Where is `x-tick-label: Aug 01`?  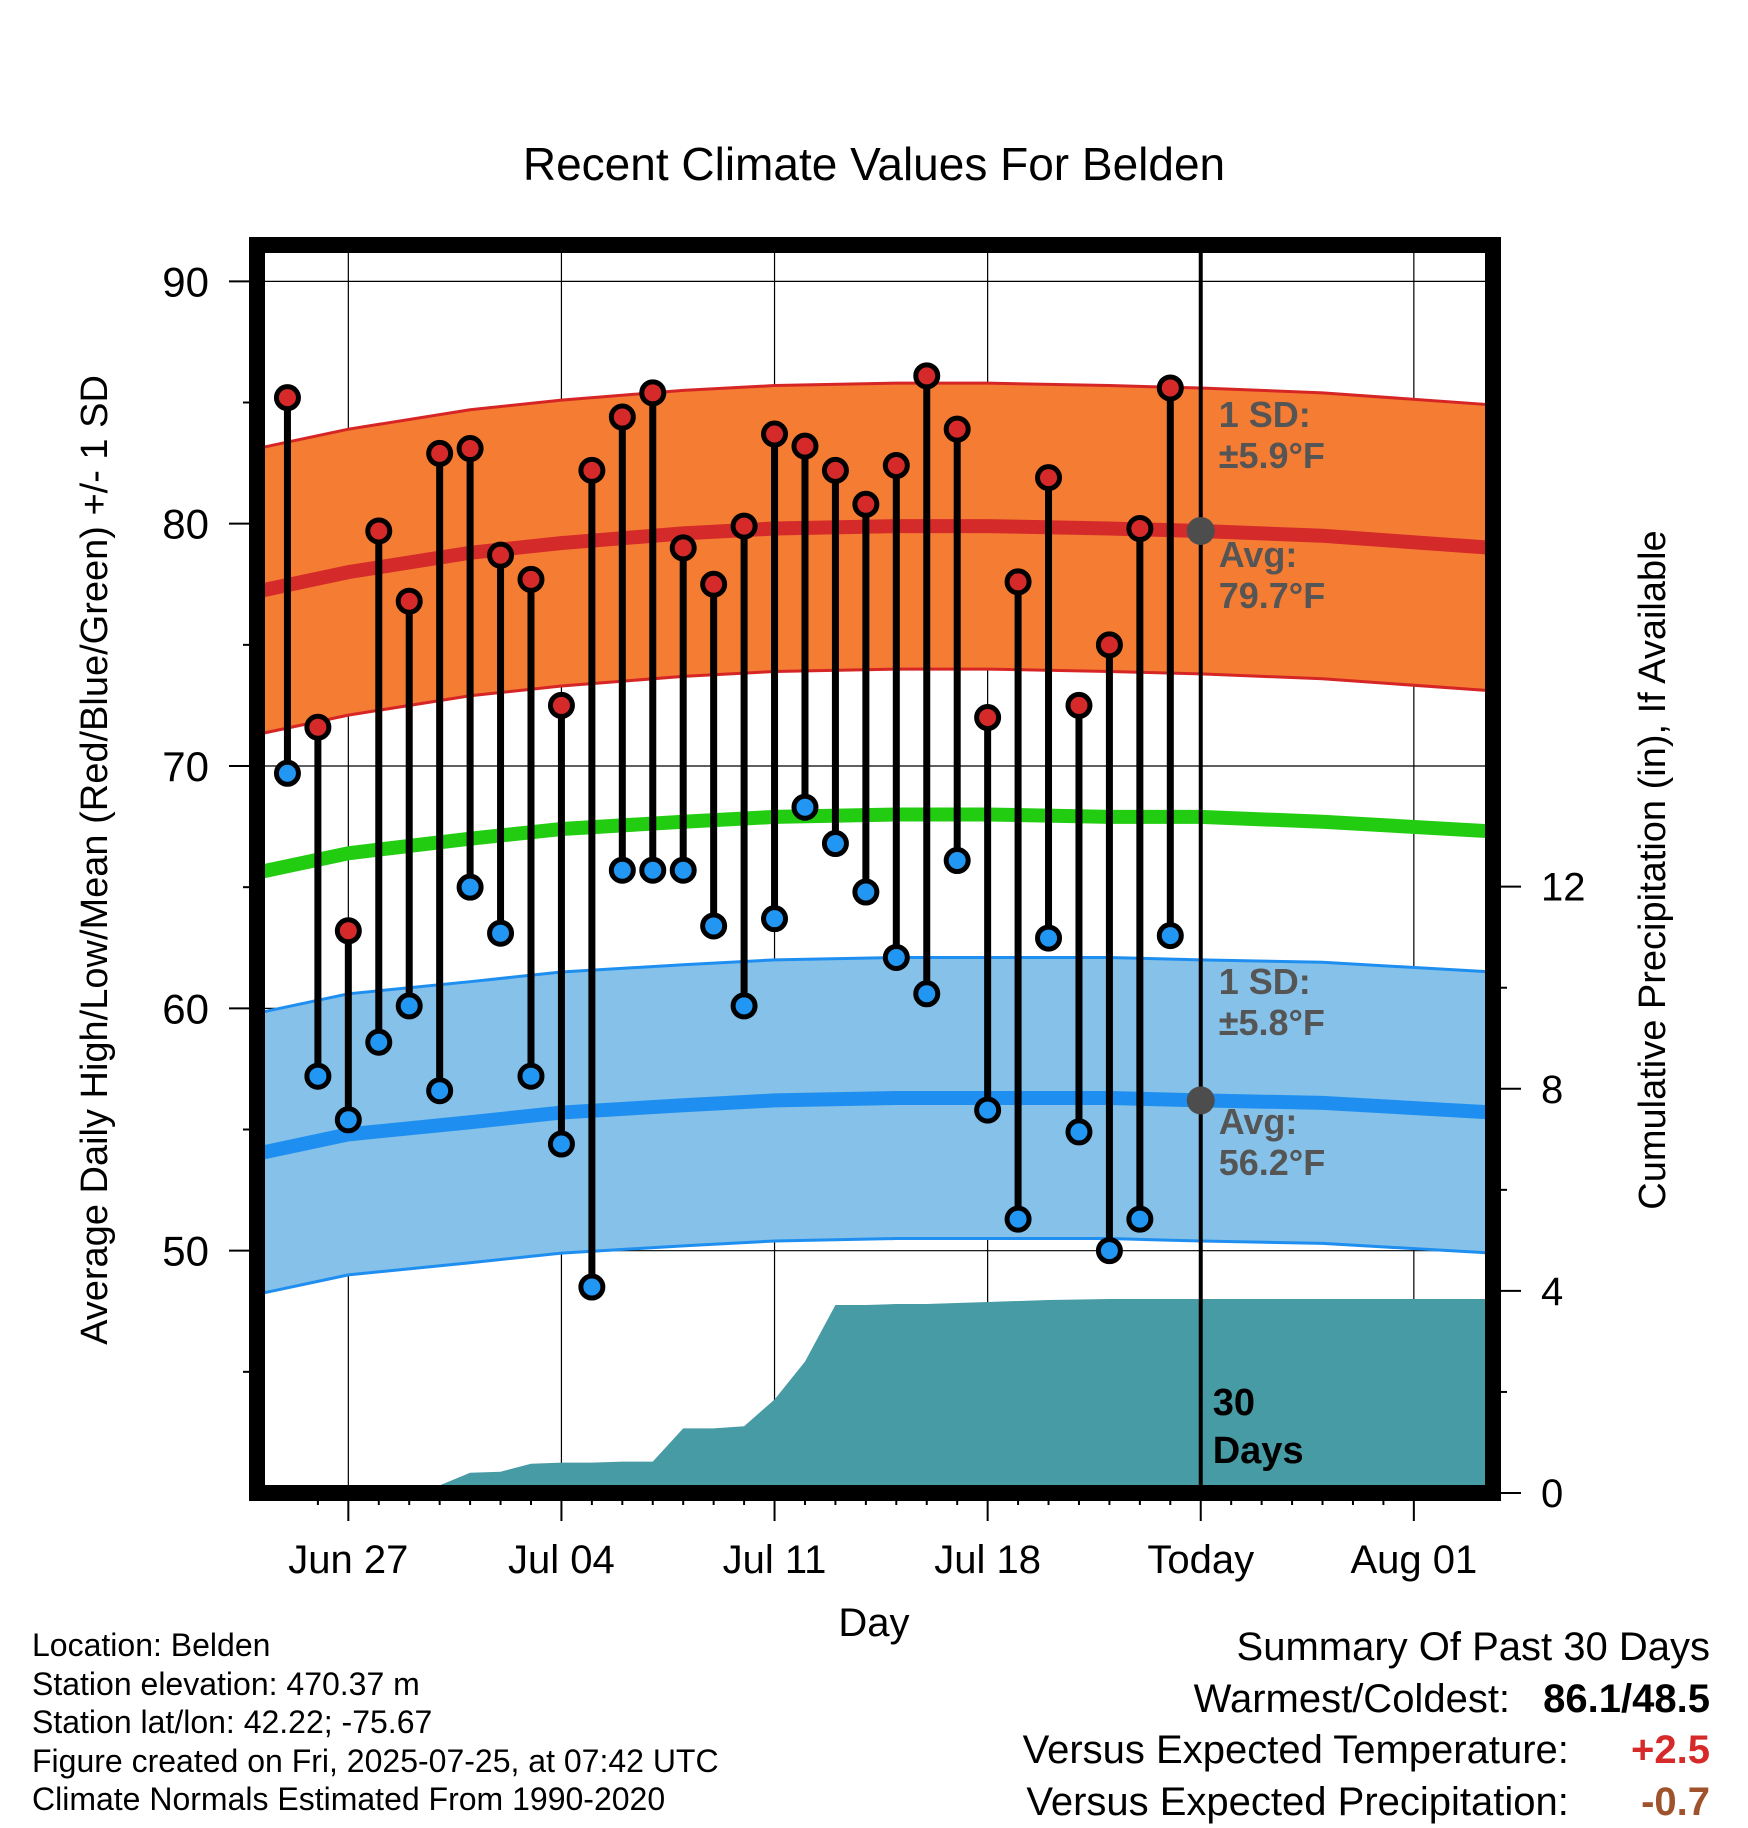
x-tick-label: Aug 01 is located at coordinates (1413, 1560).